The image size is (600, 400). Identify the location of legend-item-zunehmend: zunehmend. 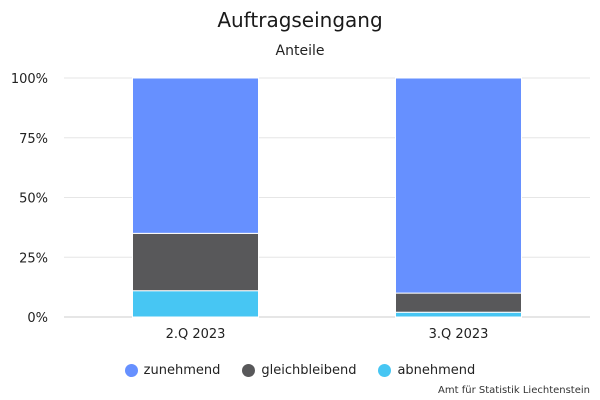
(172, 370).